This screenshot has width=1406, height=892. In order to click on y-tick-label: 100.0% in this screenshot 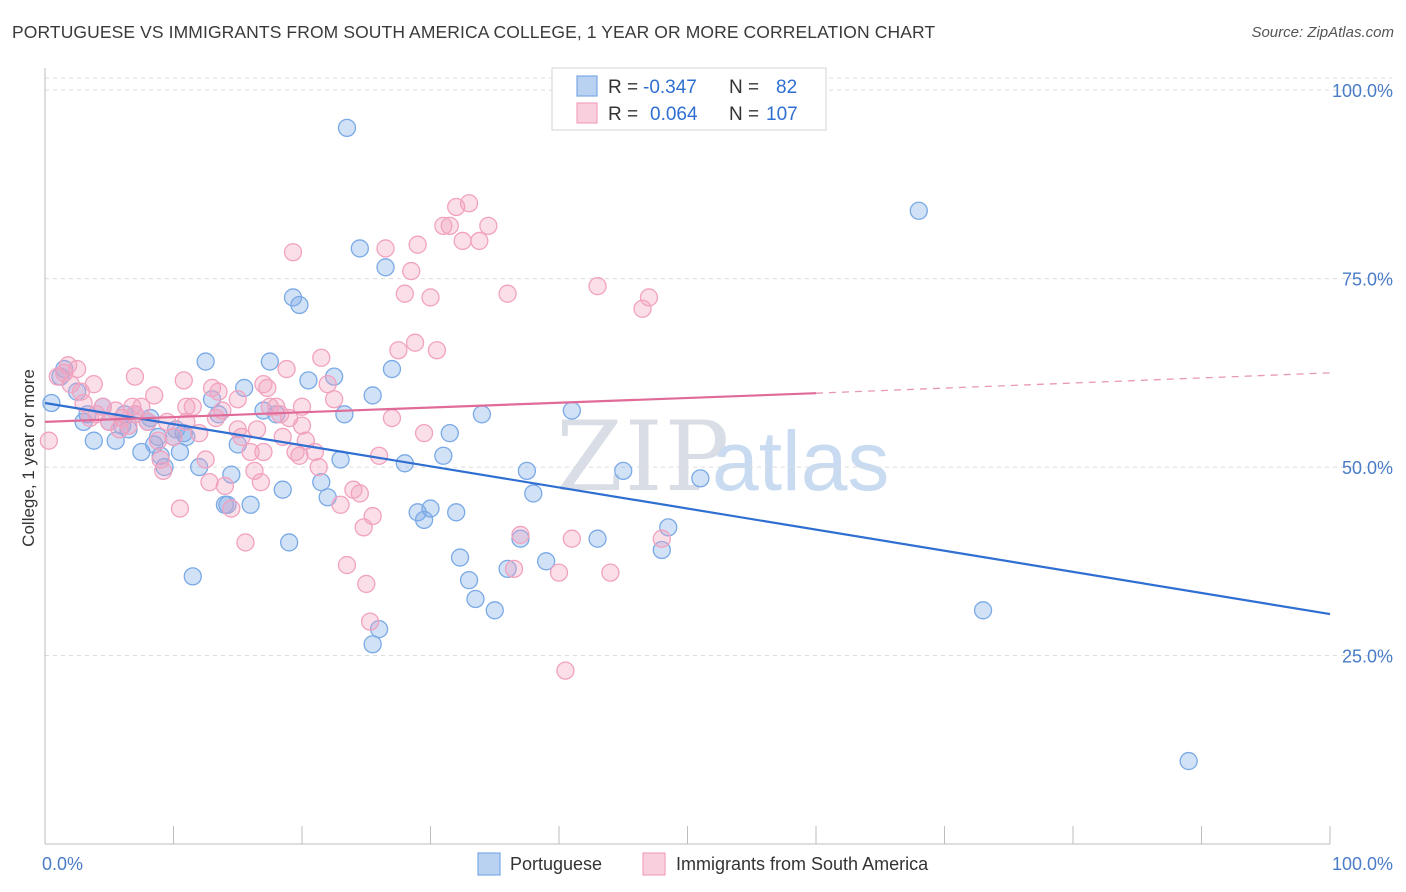, I will do `click(1362, 91)`.